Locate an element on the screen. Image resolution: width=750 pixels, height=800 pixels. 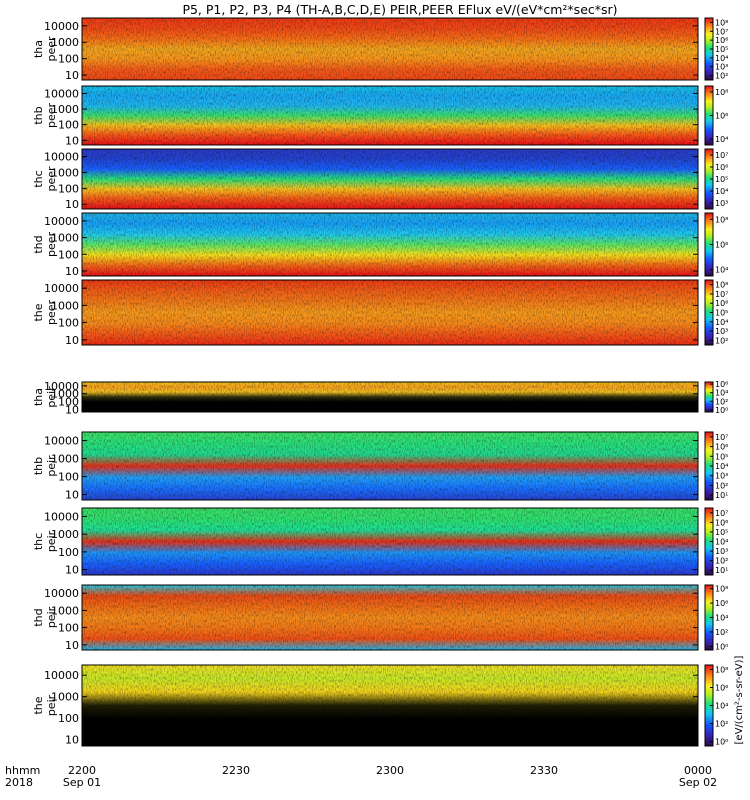
x-row-label-time: hhmm is located at coordinates (22, 770).